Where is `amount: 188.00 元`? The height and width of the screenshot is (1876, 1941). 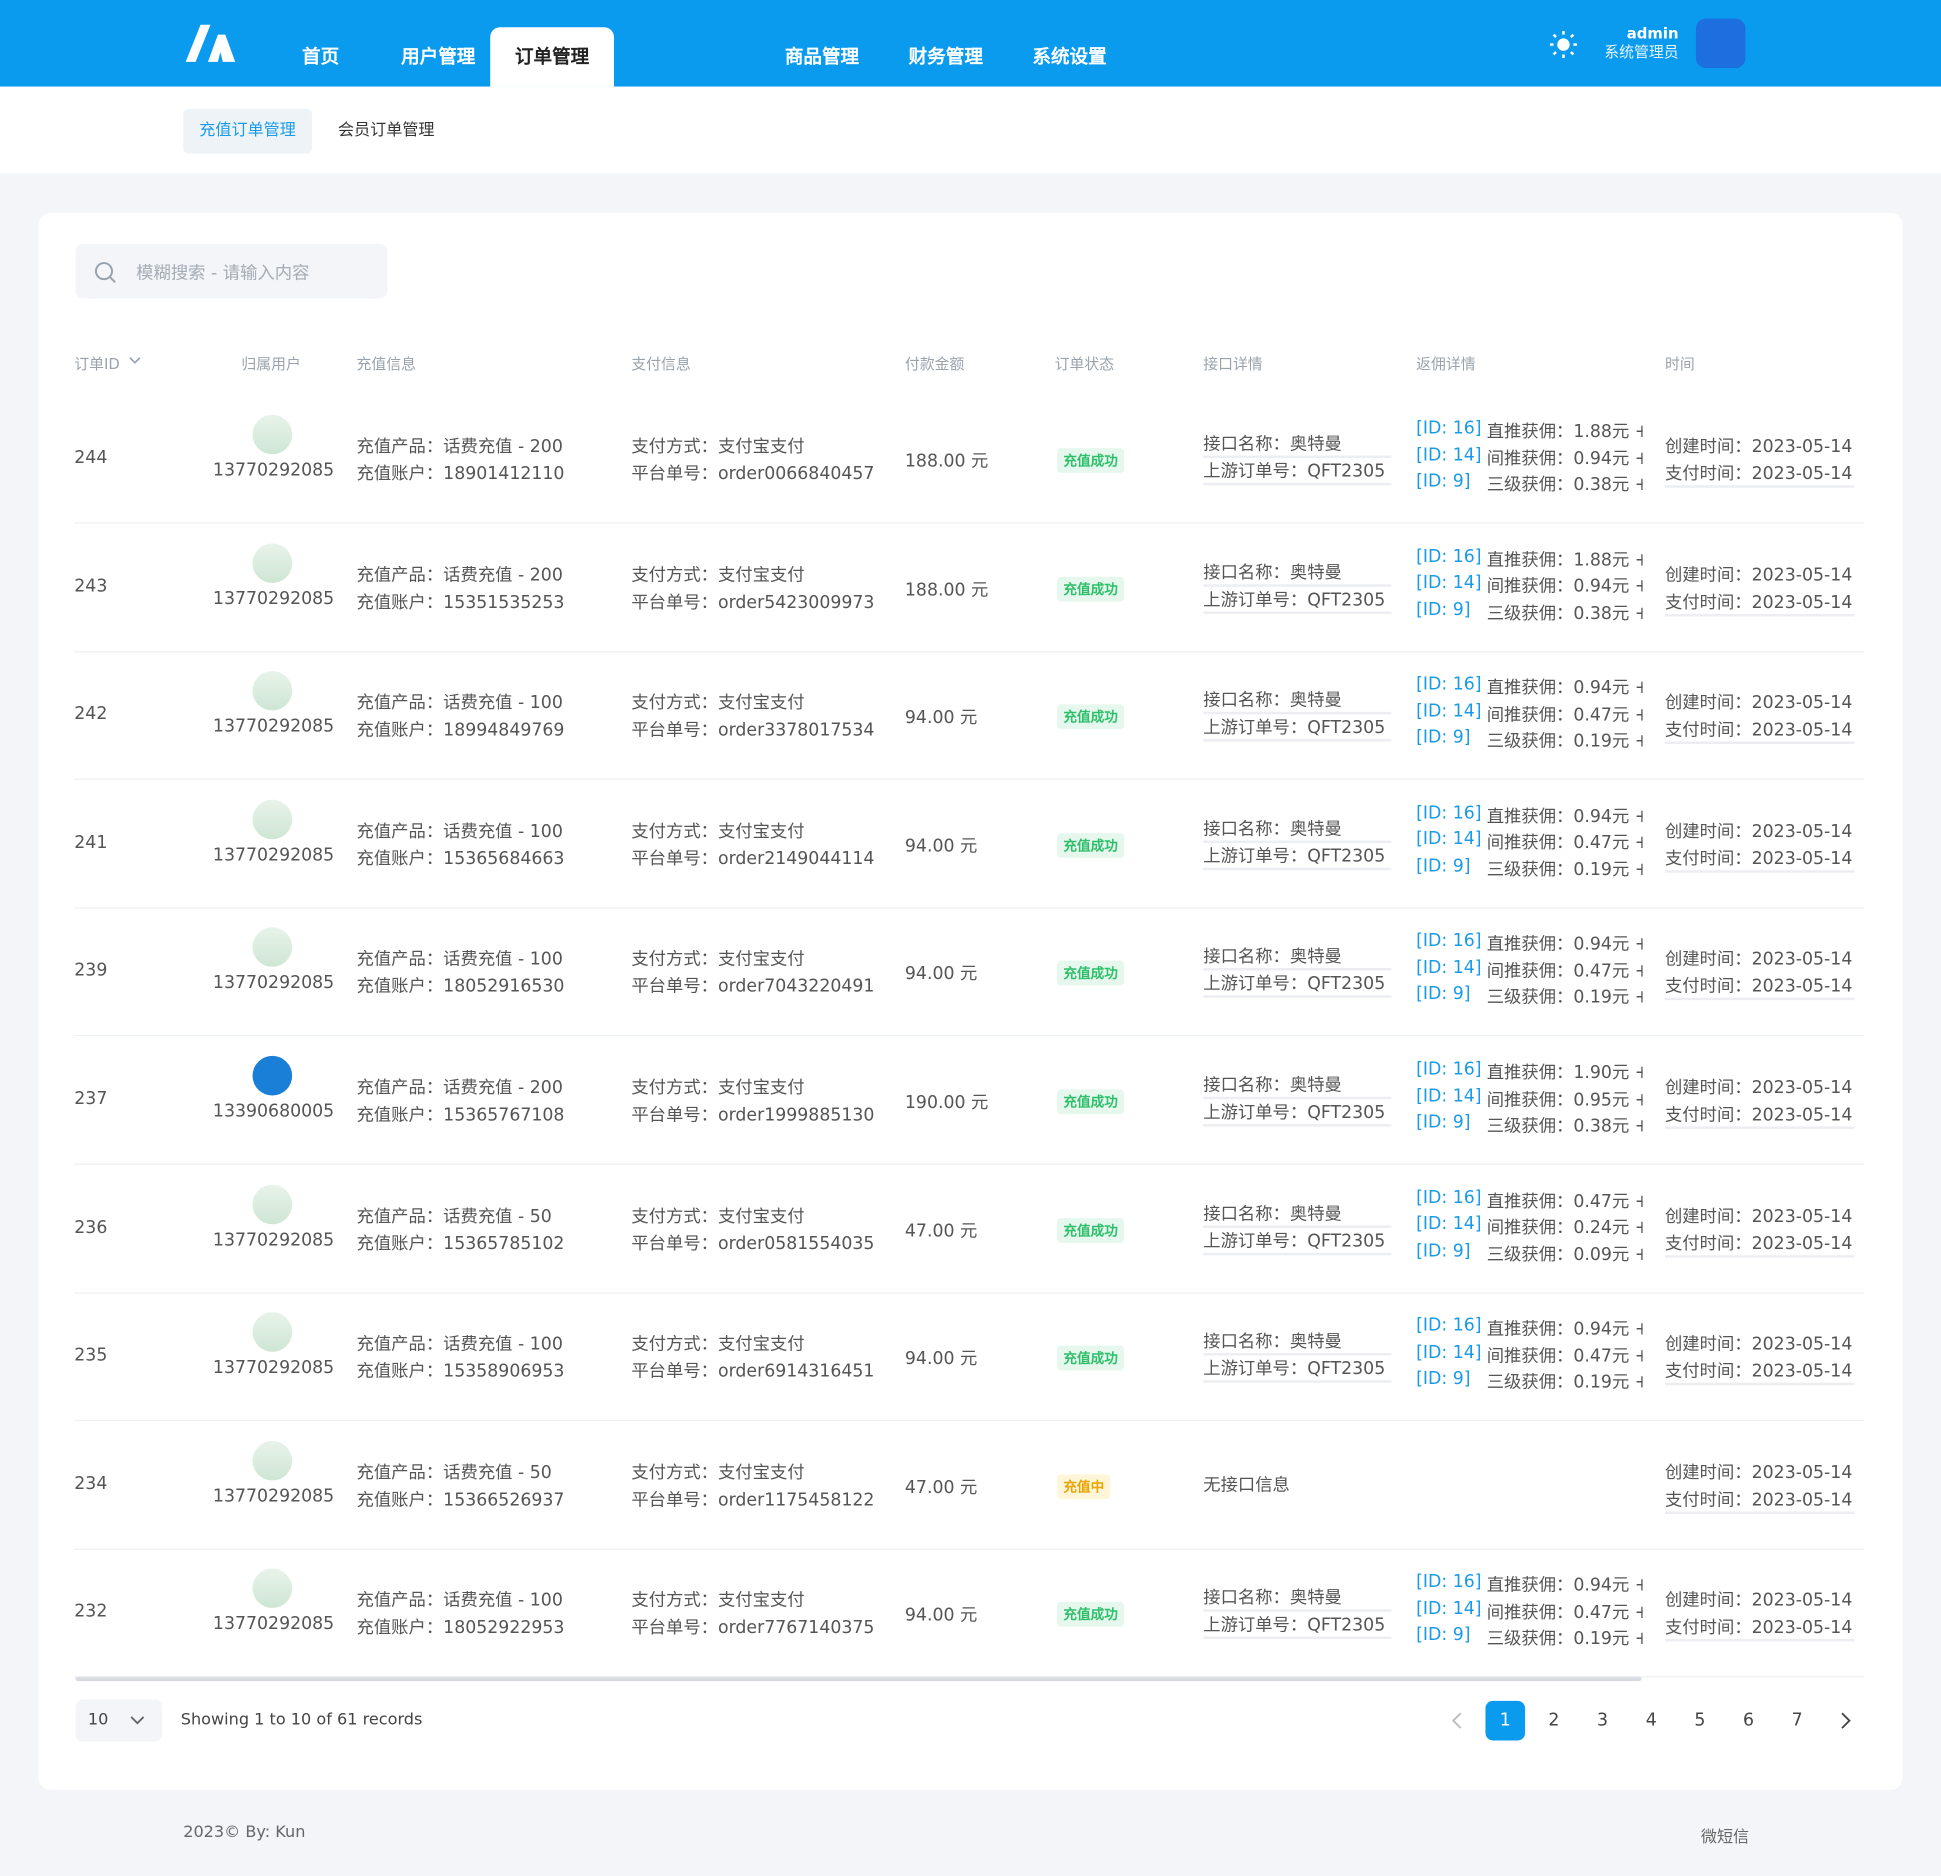
amount: 188.00 元 is located at coordinates (946, 590).